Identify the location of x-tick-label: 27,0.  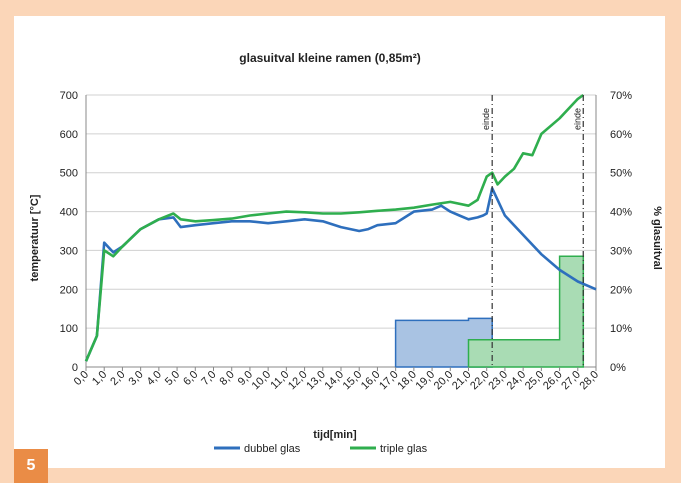
(571, 381).